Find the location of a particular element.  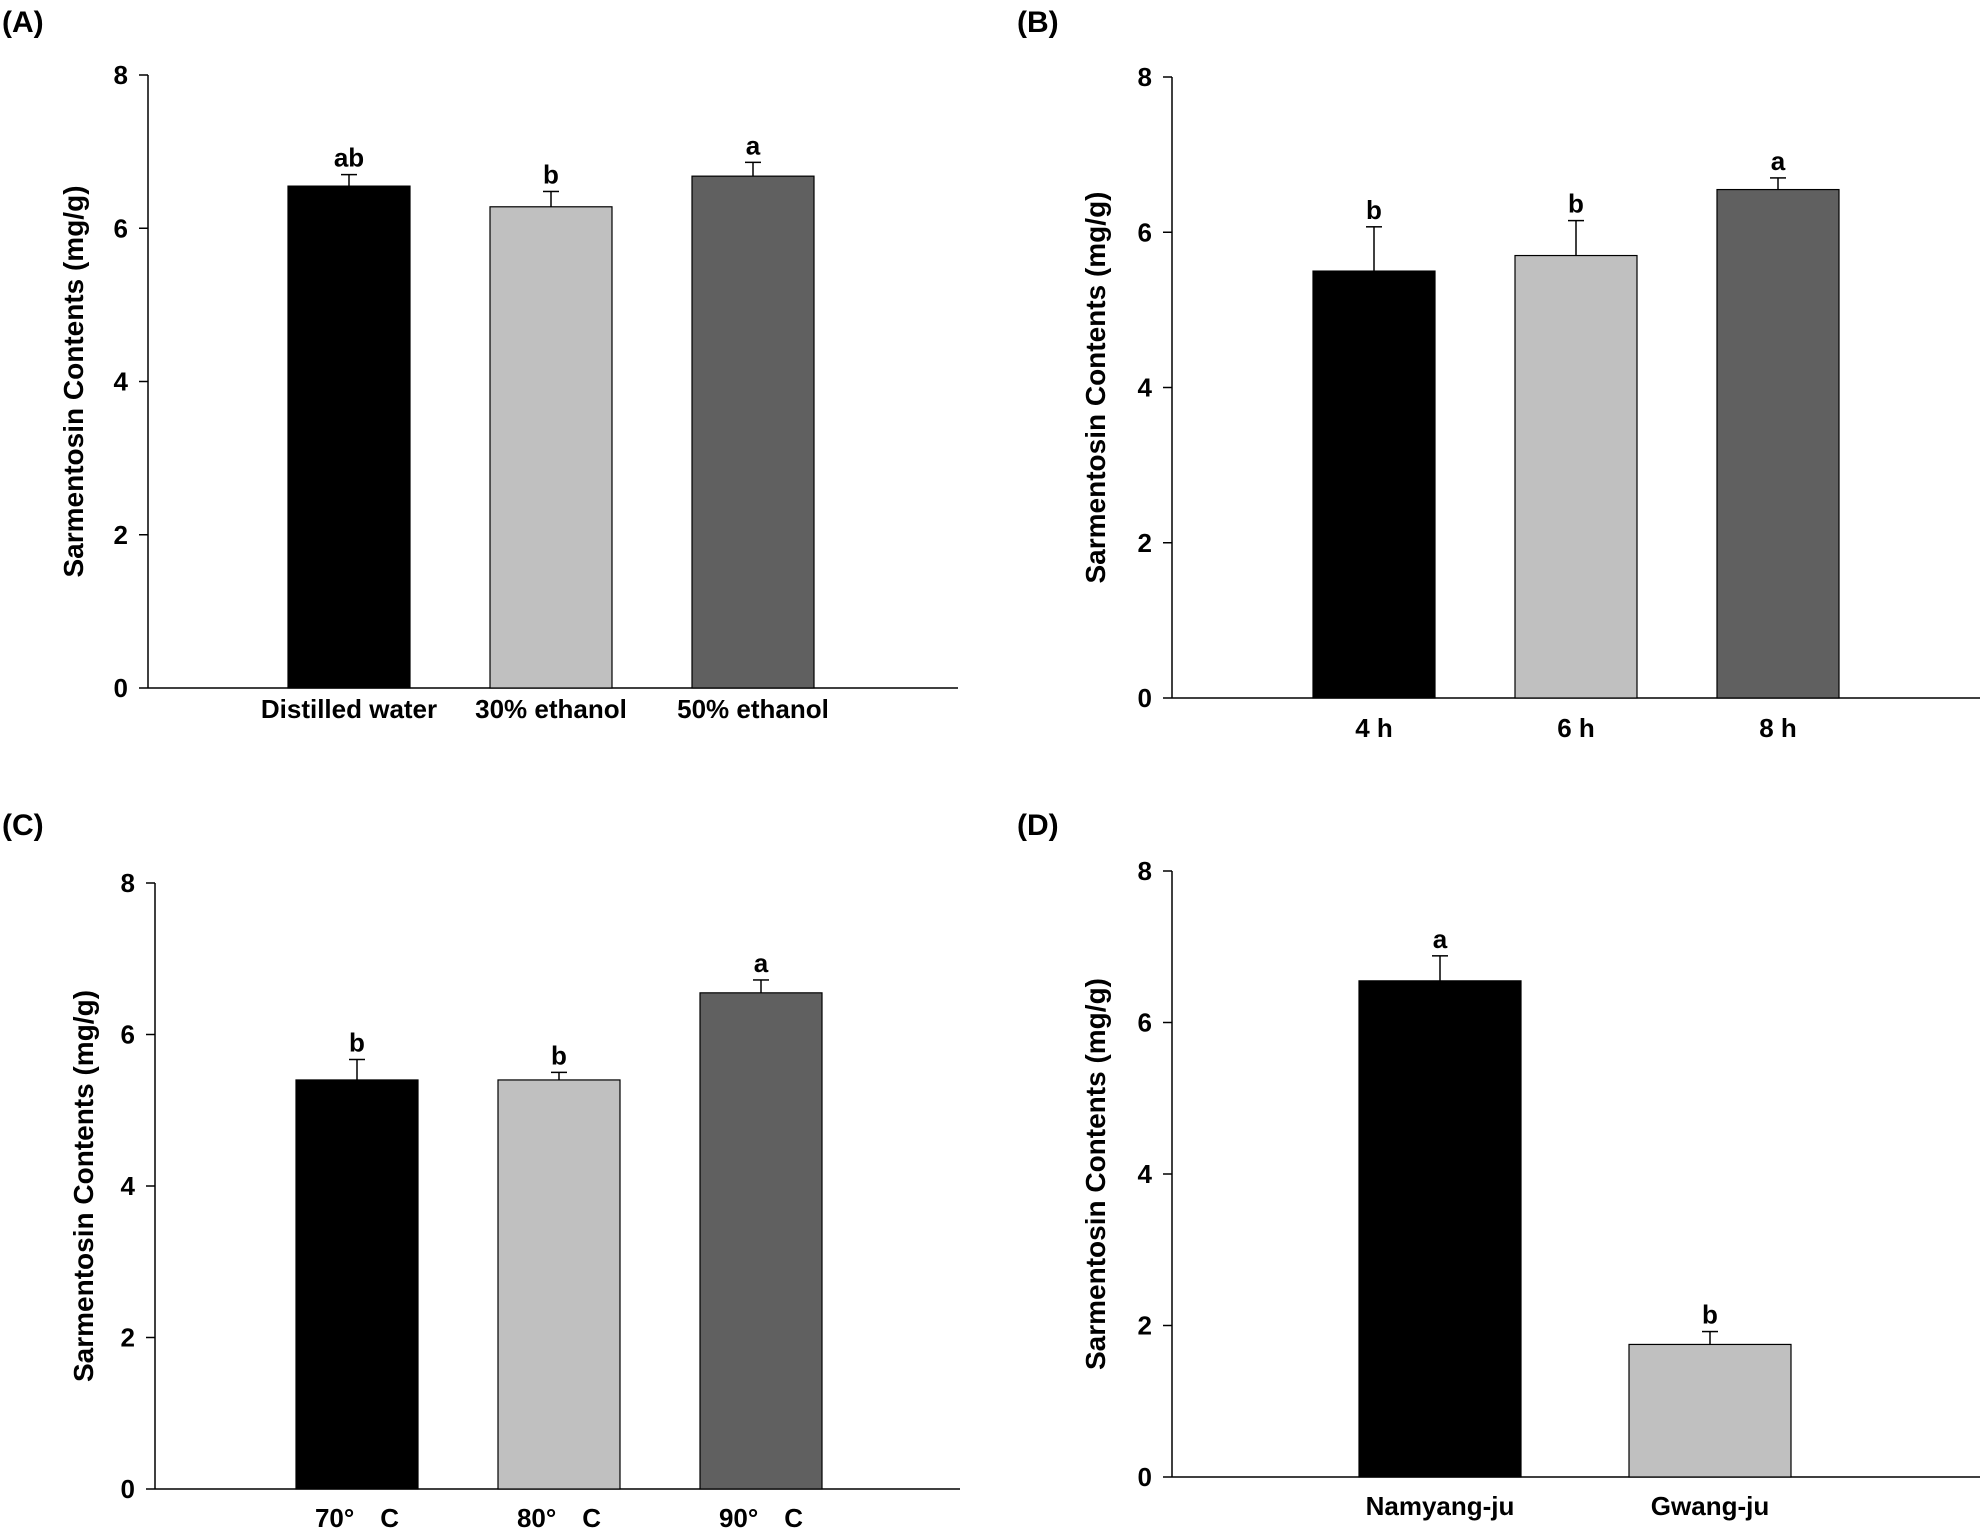

x-tick-label: Distilled water is located at coordinates (349, 709).